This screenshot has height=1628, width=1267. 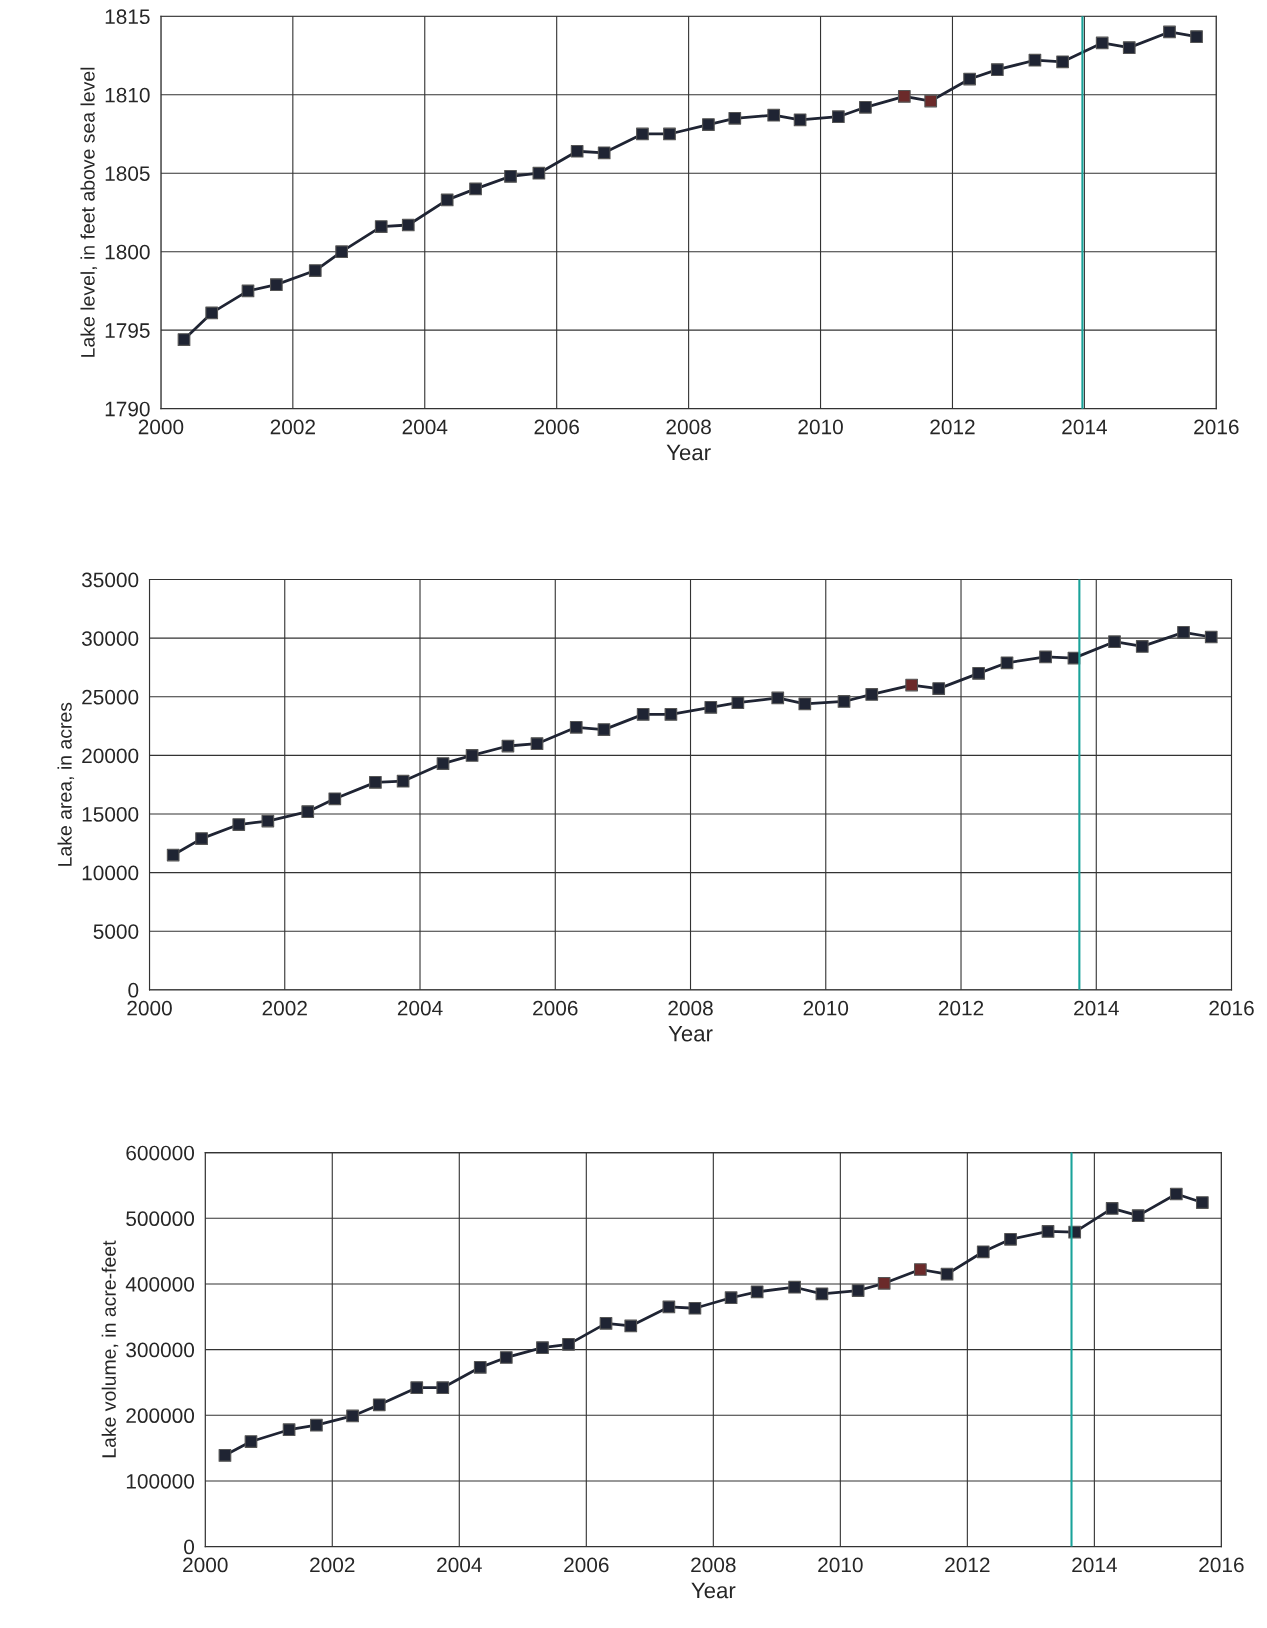 What do you see at coordinates (127, 409) in the screenshot?
I see `y-tick-label: 1790` at bounding box center [127, 409].